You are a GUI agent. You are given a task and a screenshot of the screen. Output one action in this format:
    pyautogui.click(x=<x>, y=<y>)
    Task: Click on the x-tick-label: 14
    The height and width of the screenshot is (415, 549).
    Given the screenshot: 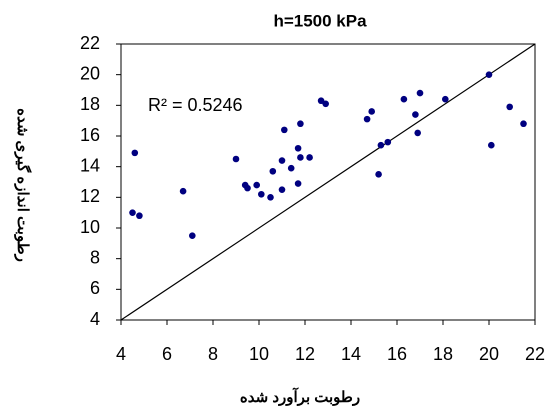 What is the action you would take?
    pyautogui.click(x=351, y=354)
    